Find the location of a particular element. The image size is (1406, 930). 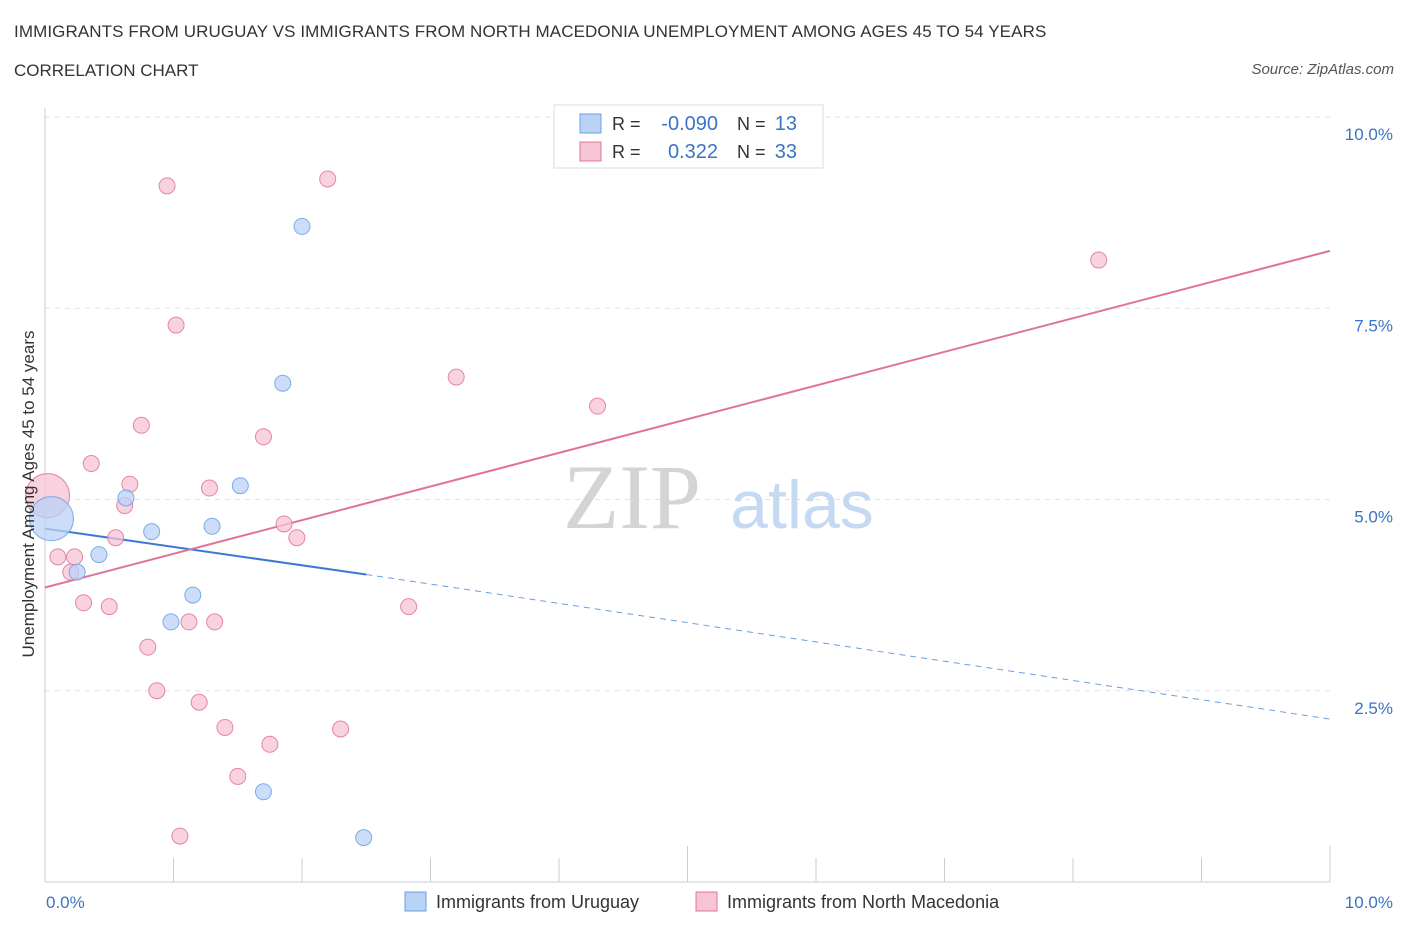

uruguay-n-value: 13 is located at coordinates (786, 124).